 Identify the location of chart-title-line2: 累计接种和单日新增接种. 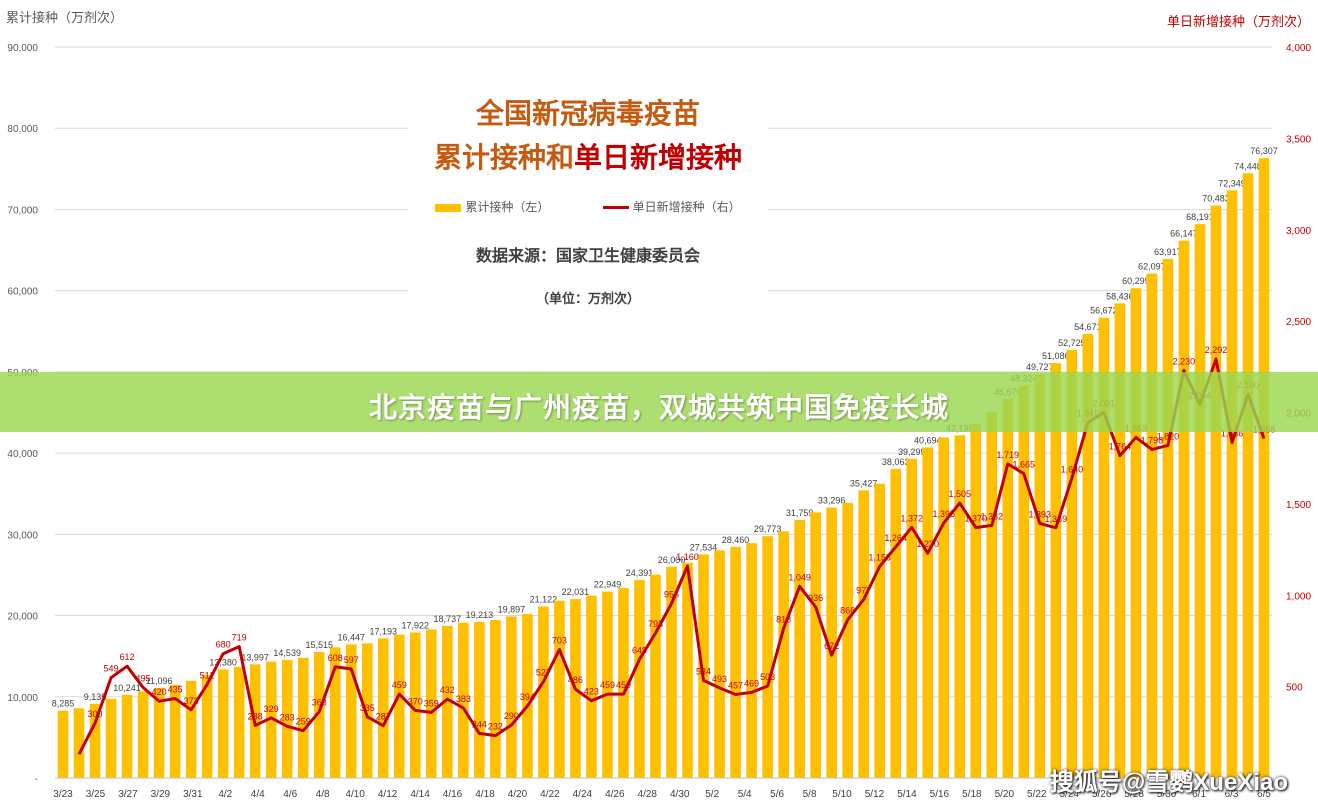
(588, 156).